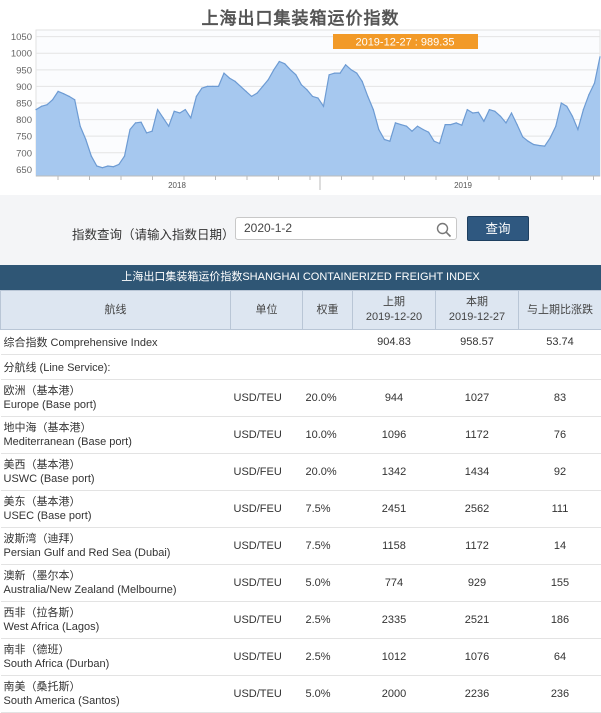  I want to click on curr-cell: 2521, so click(477, 620).